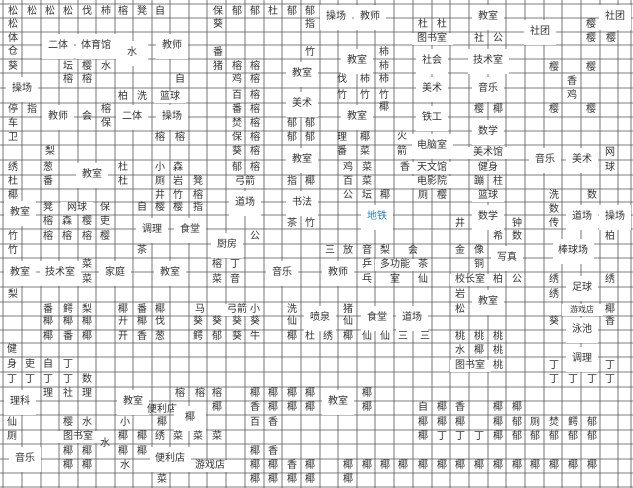 The height and width of the screenshot is (488, 633). What do you see at coordinates (170, 459) in the screenshot?
I see `area-label: 便利店` at bounding box center [170, 459].